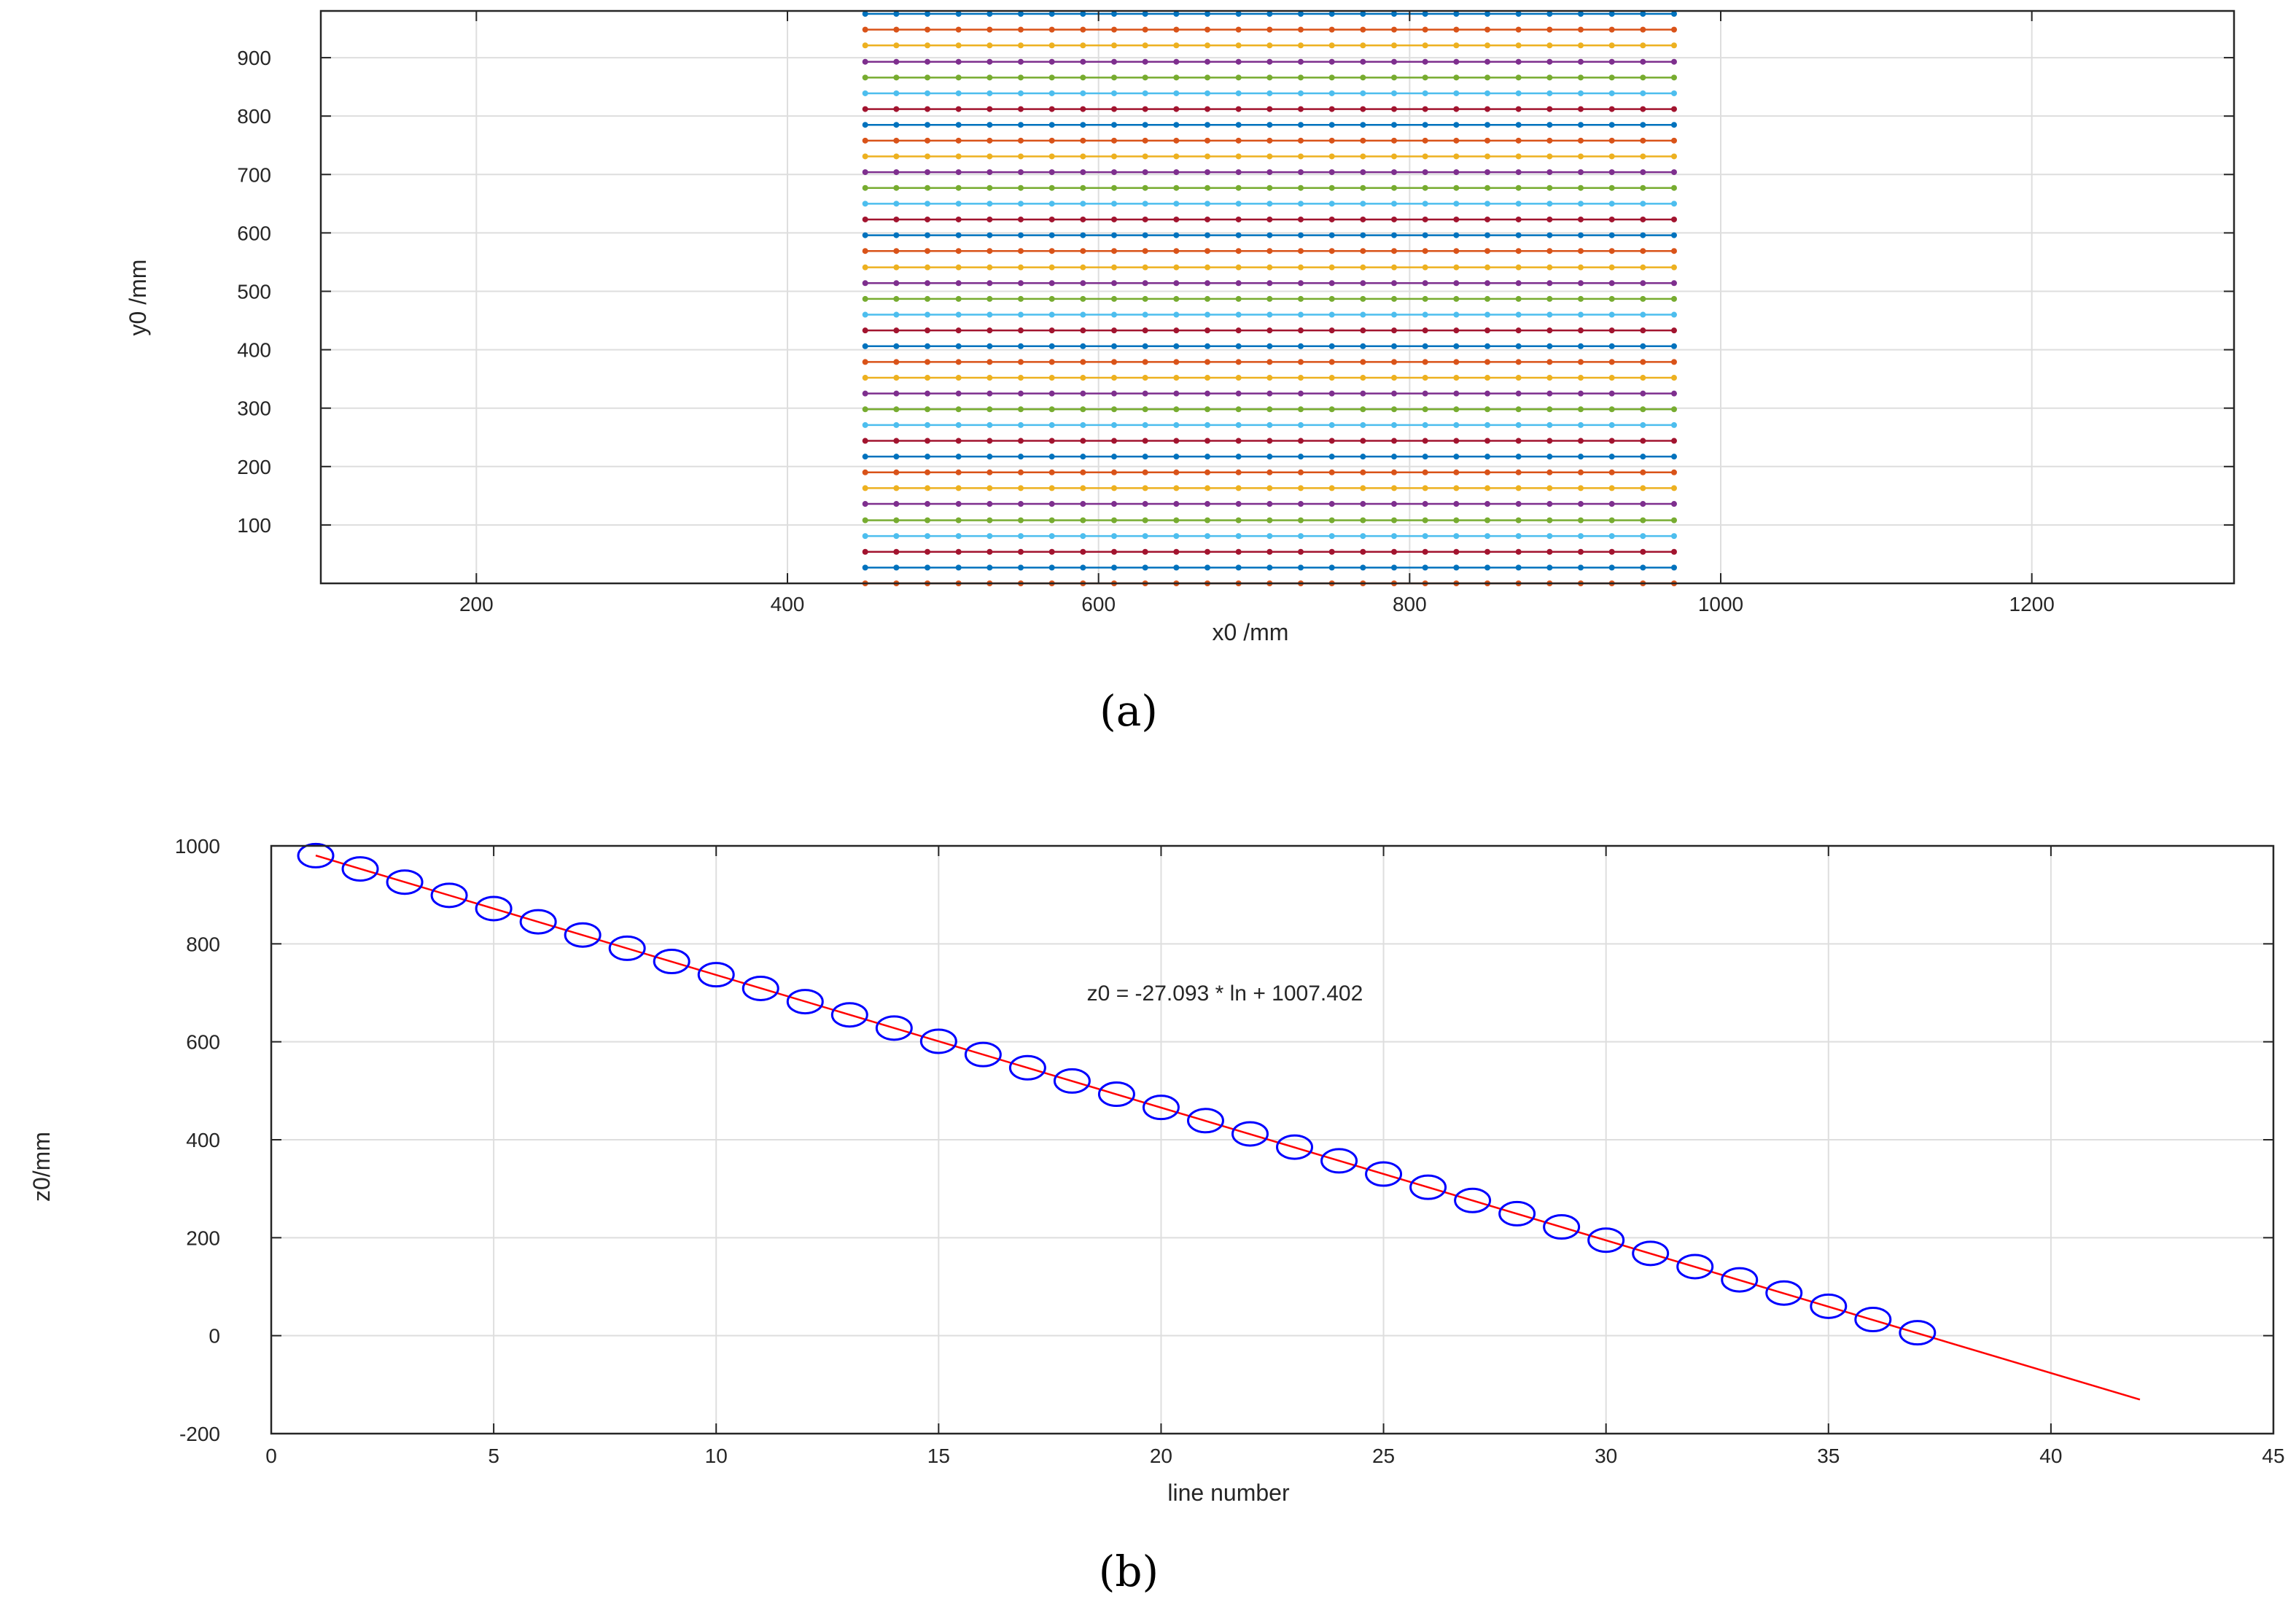  I want to click on x-tick-label: 1200, so click(2032, 604).